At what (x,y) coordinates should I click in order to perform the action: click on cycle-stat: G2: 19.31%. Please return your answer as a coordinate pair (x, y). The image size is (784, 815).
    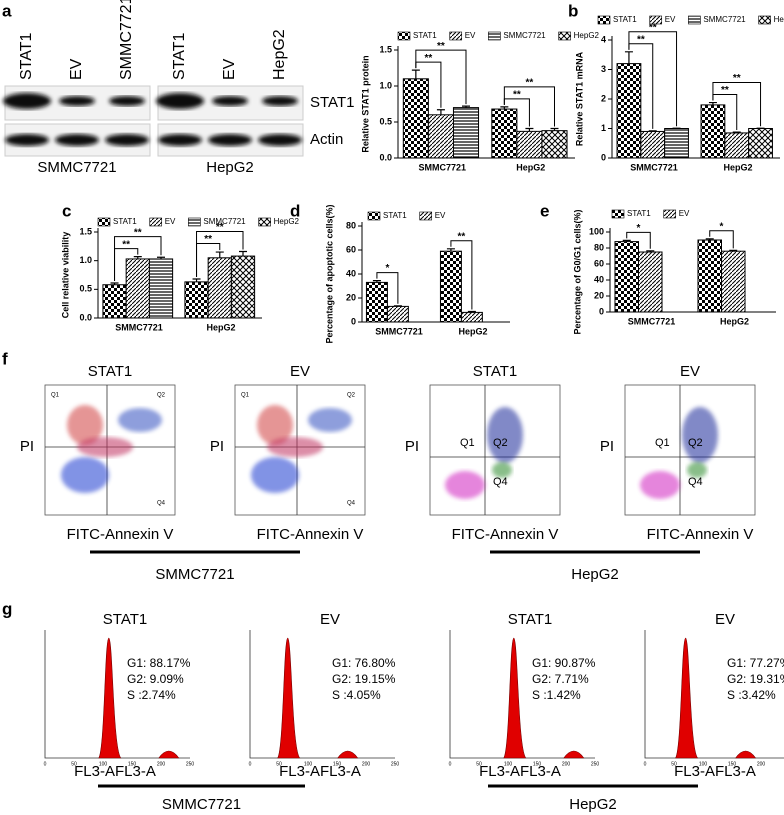
    Looking at the image, I should click on (755, 679).